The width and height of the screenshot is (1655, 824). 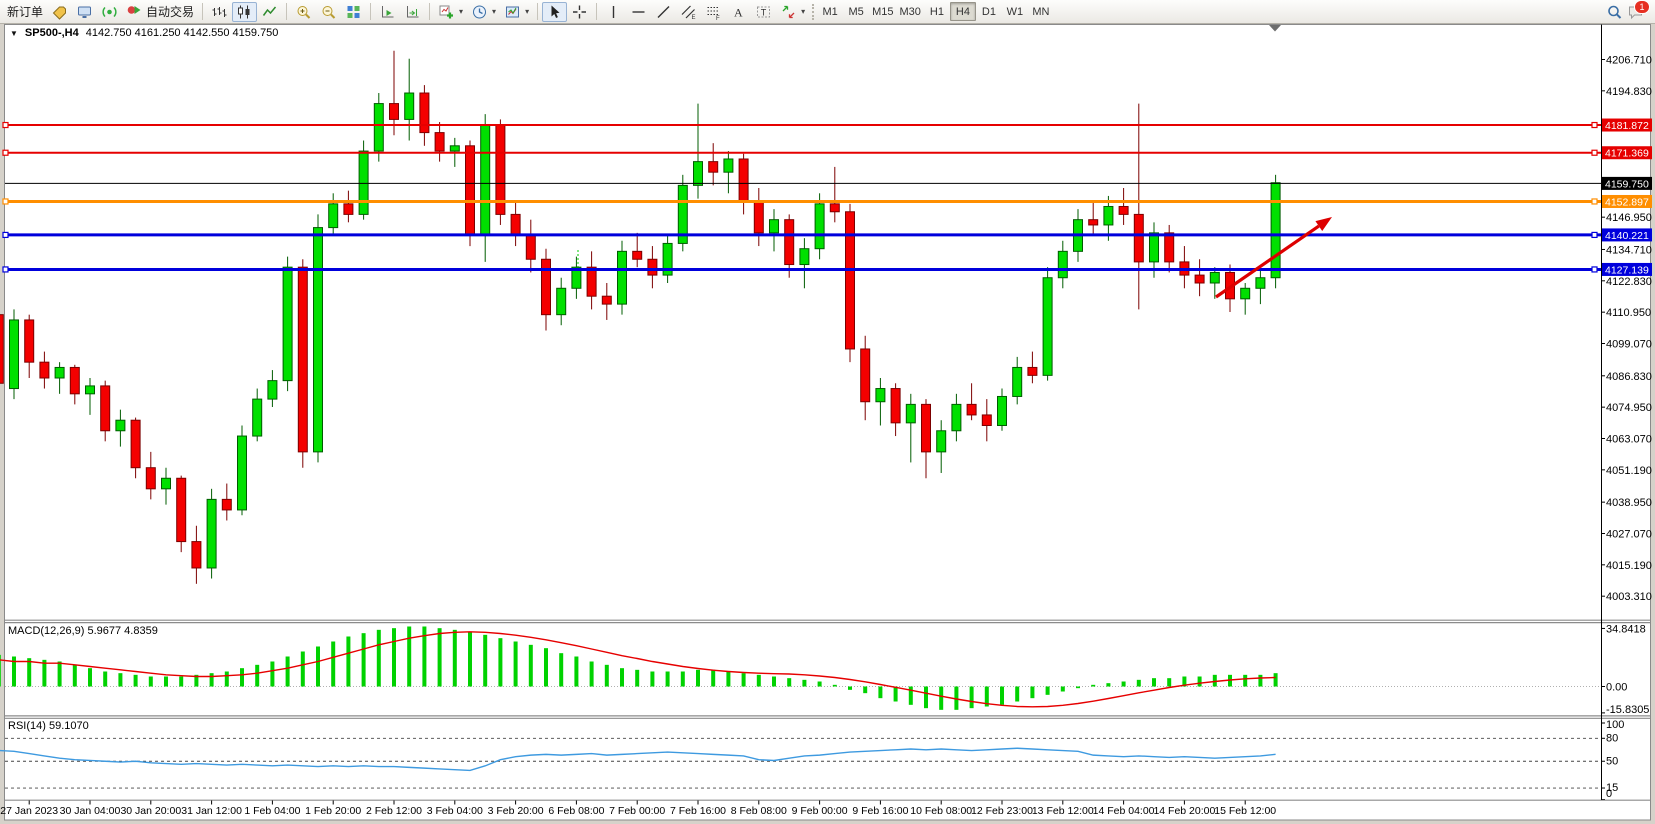 What do you see at coordinates (637, 811) in the screenshot?
I see `date-tick-label: 7 Feb 00:00` at bounding box center [637, 811].